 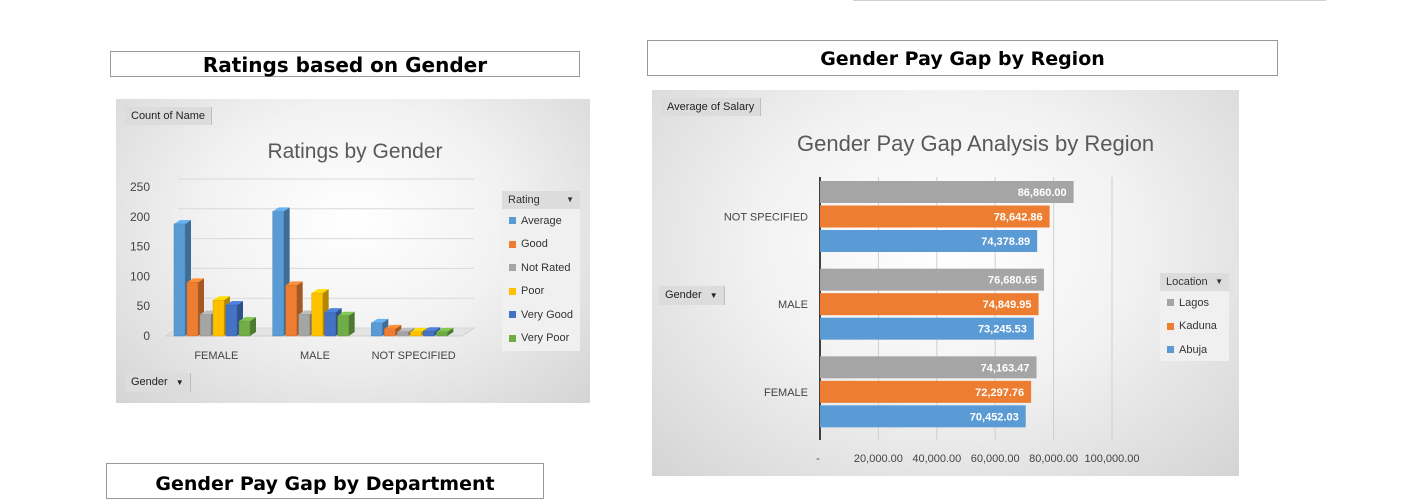 I want to click on legend-item: Kaduna, so click(x=1194, y=327).